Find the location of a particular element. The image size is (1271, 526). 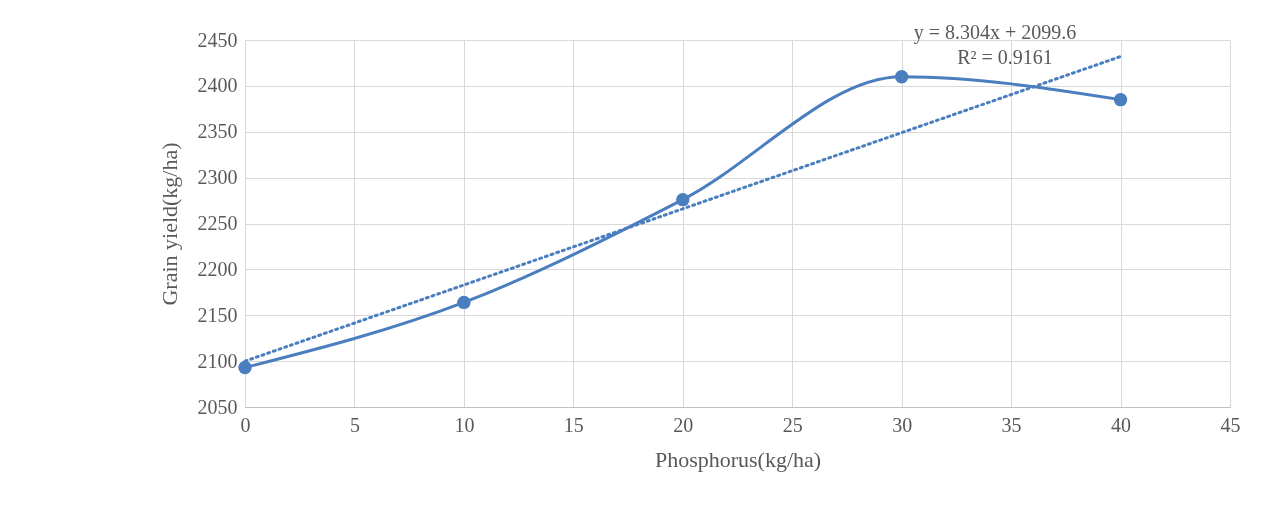

x-axis-title: Phosphorus(kg/ha) is located at coordinates (738, 459).